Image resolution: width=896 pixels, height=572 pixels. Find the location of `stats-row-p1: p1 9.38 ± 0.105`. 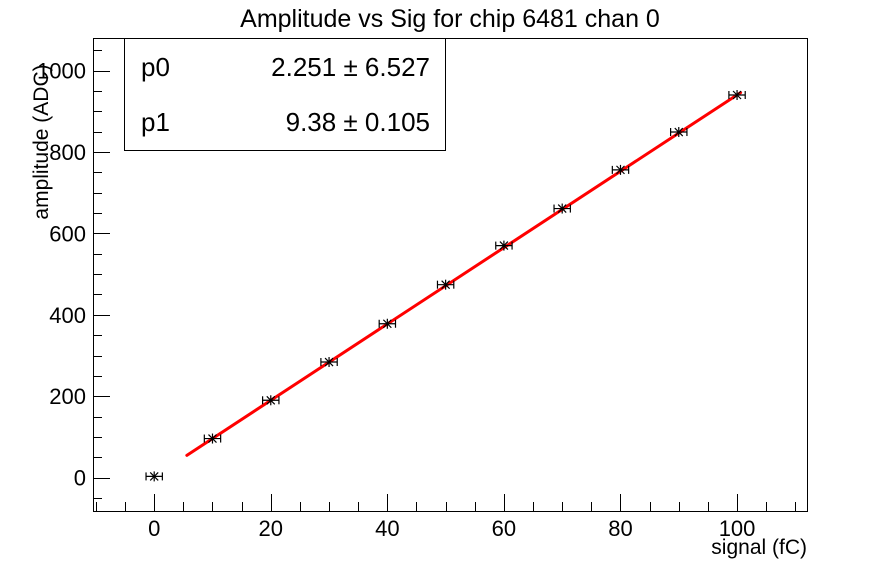

stats-row-p1: p1 9.38 ± 0.105 is located at coordinates (285, 122).